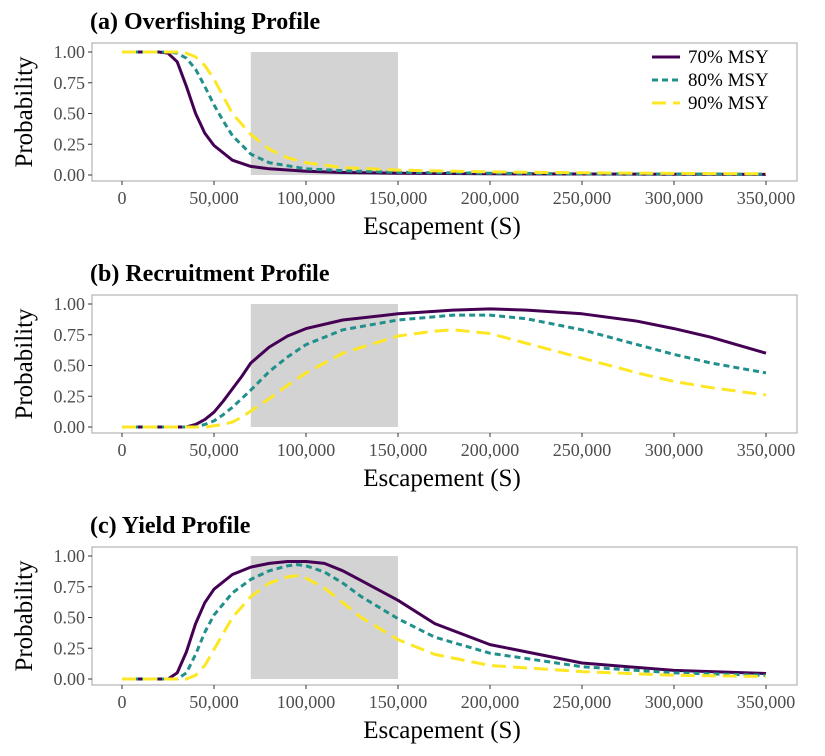 The height and width of the screenshot is (756, 825). I want to click on legend-label-2: 80% MSY, so click(728, 80).